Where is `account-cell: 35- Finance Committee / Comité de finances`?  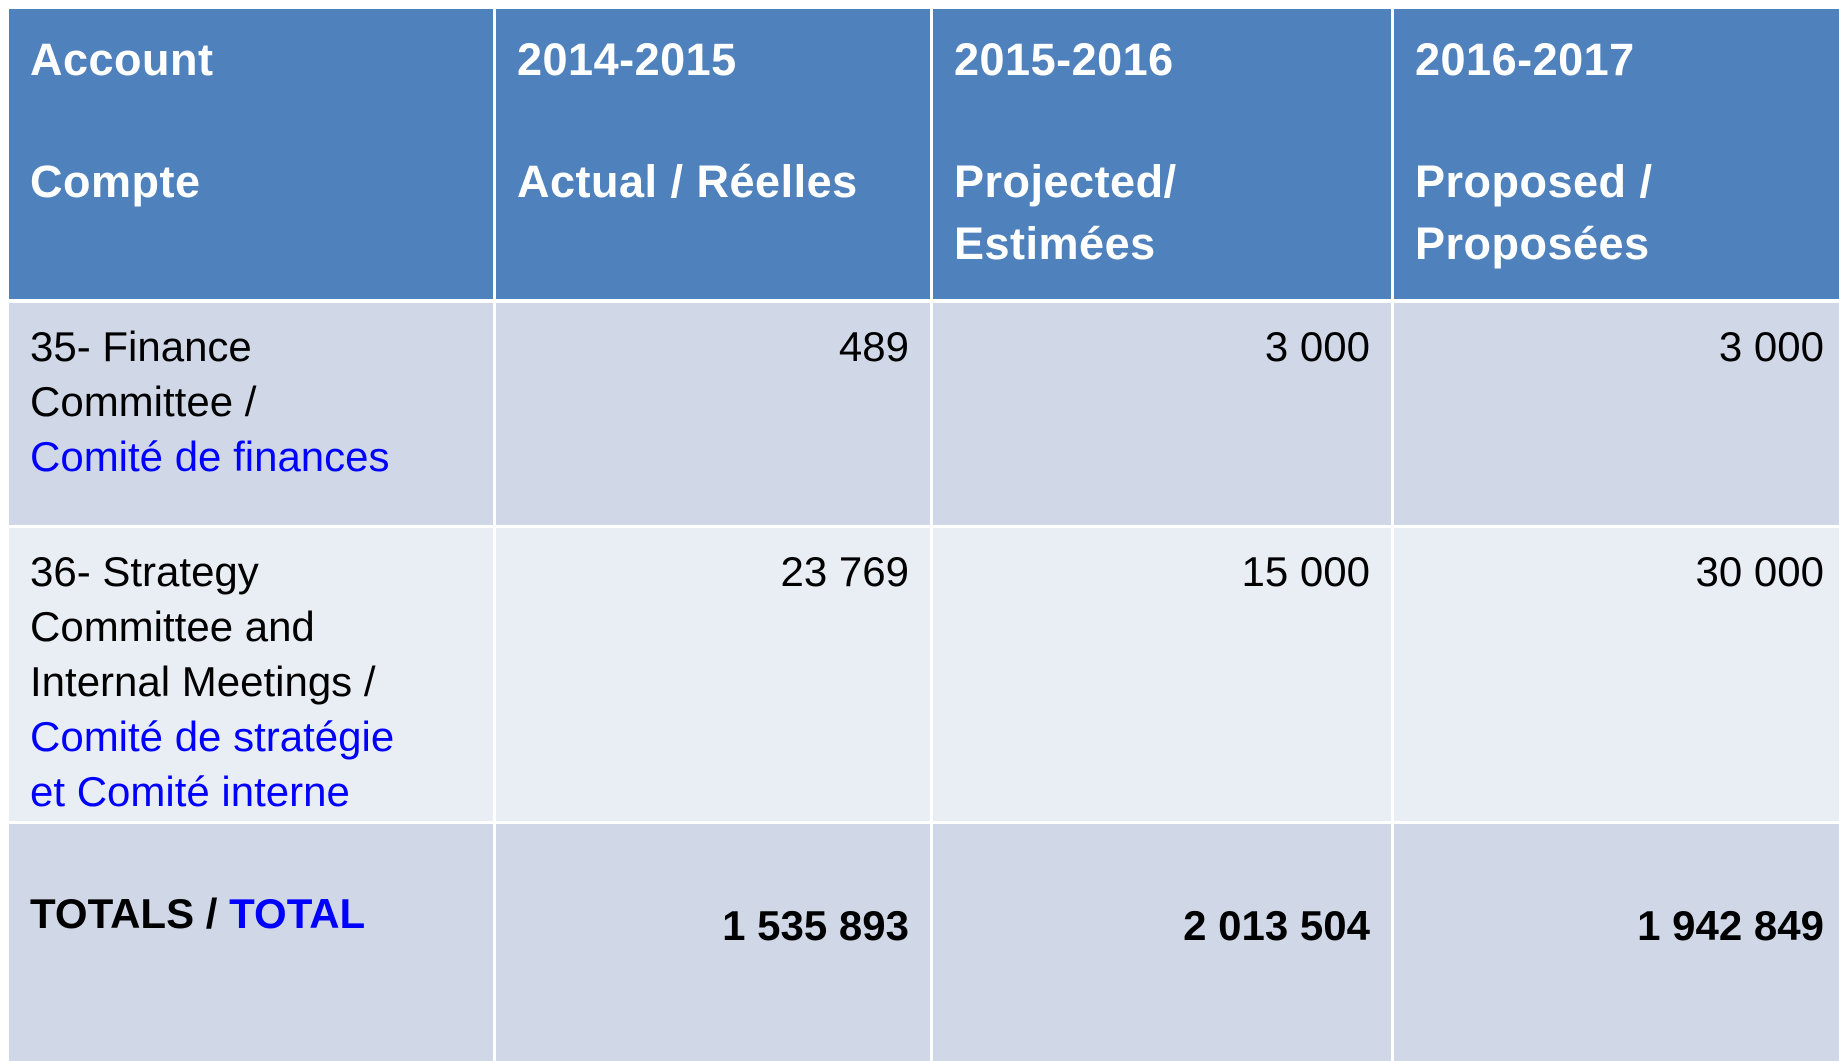
account-cell: 35- Finance Committee / Comité de finances is located at coordinates (251, 414).